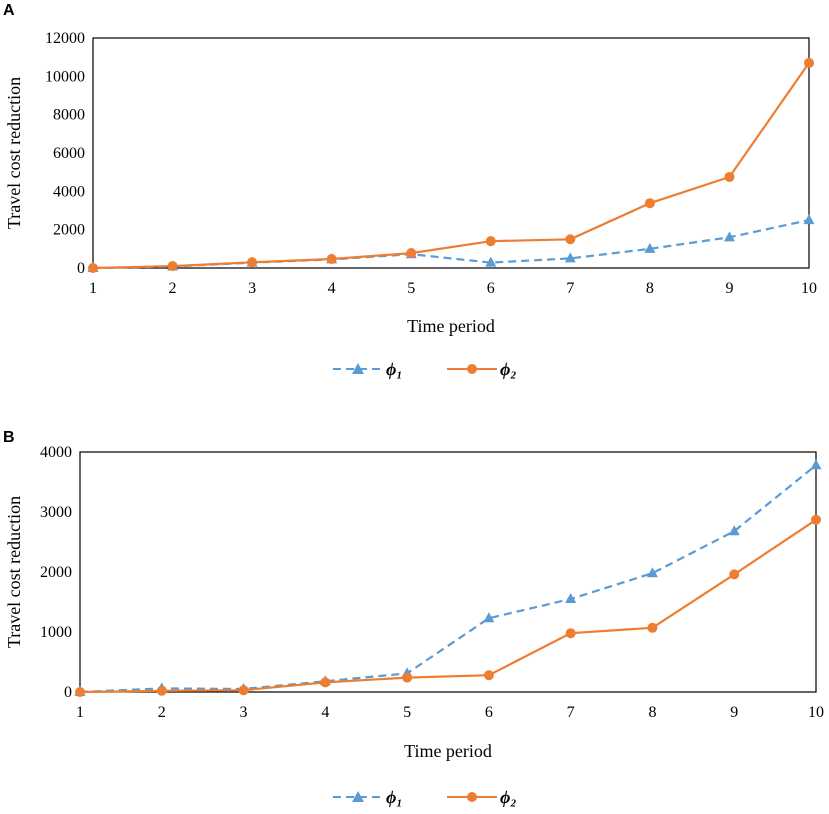 This screenshot has width=829, height=814. I want to click on y-tick-labels: 0 2000 4000 6000 8000 10000 12000, so click(65, 153).